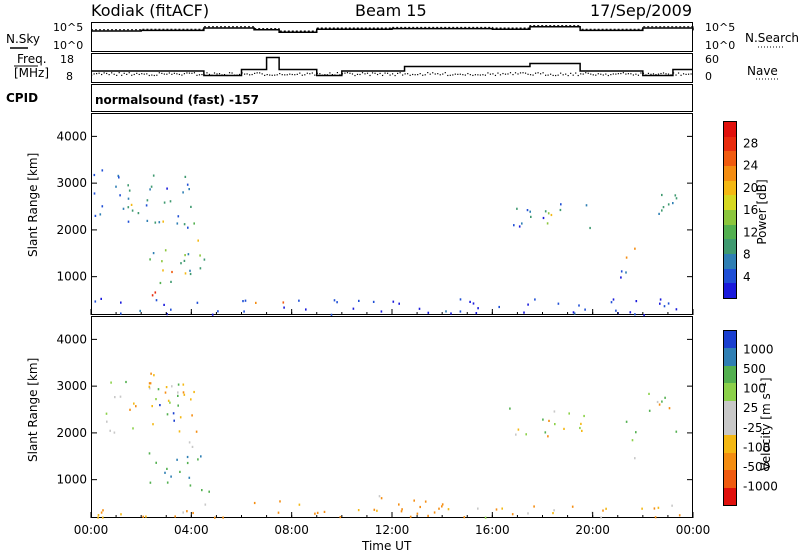 This screenshot has height=554, width=800. Describe the element at coordinates (750, 232) in the screenshot. I see `power-colorbar-tick: 12` at that location.